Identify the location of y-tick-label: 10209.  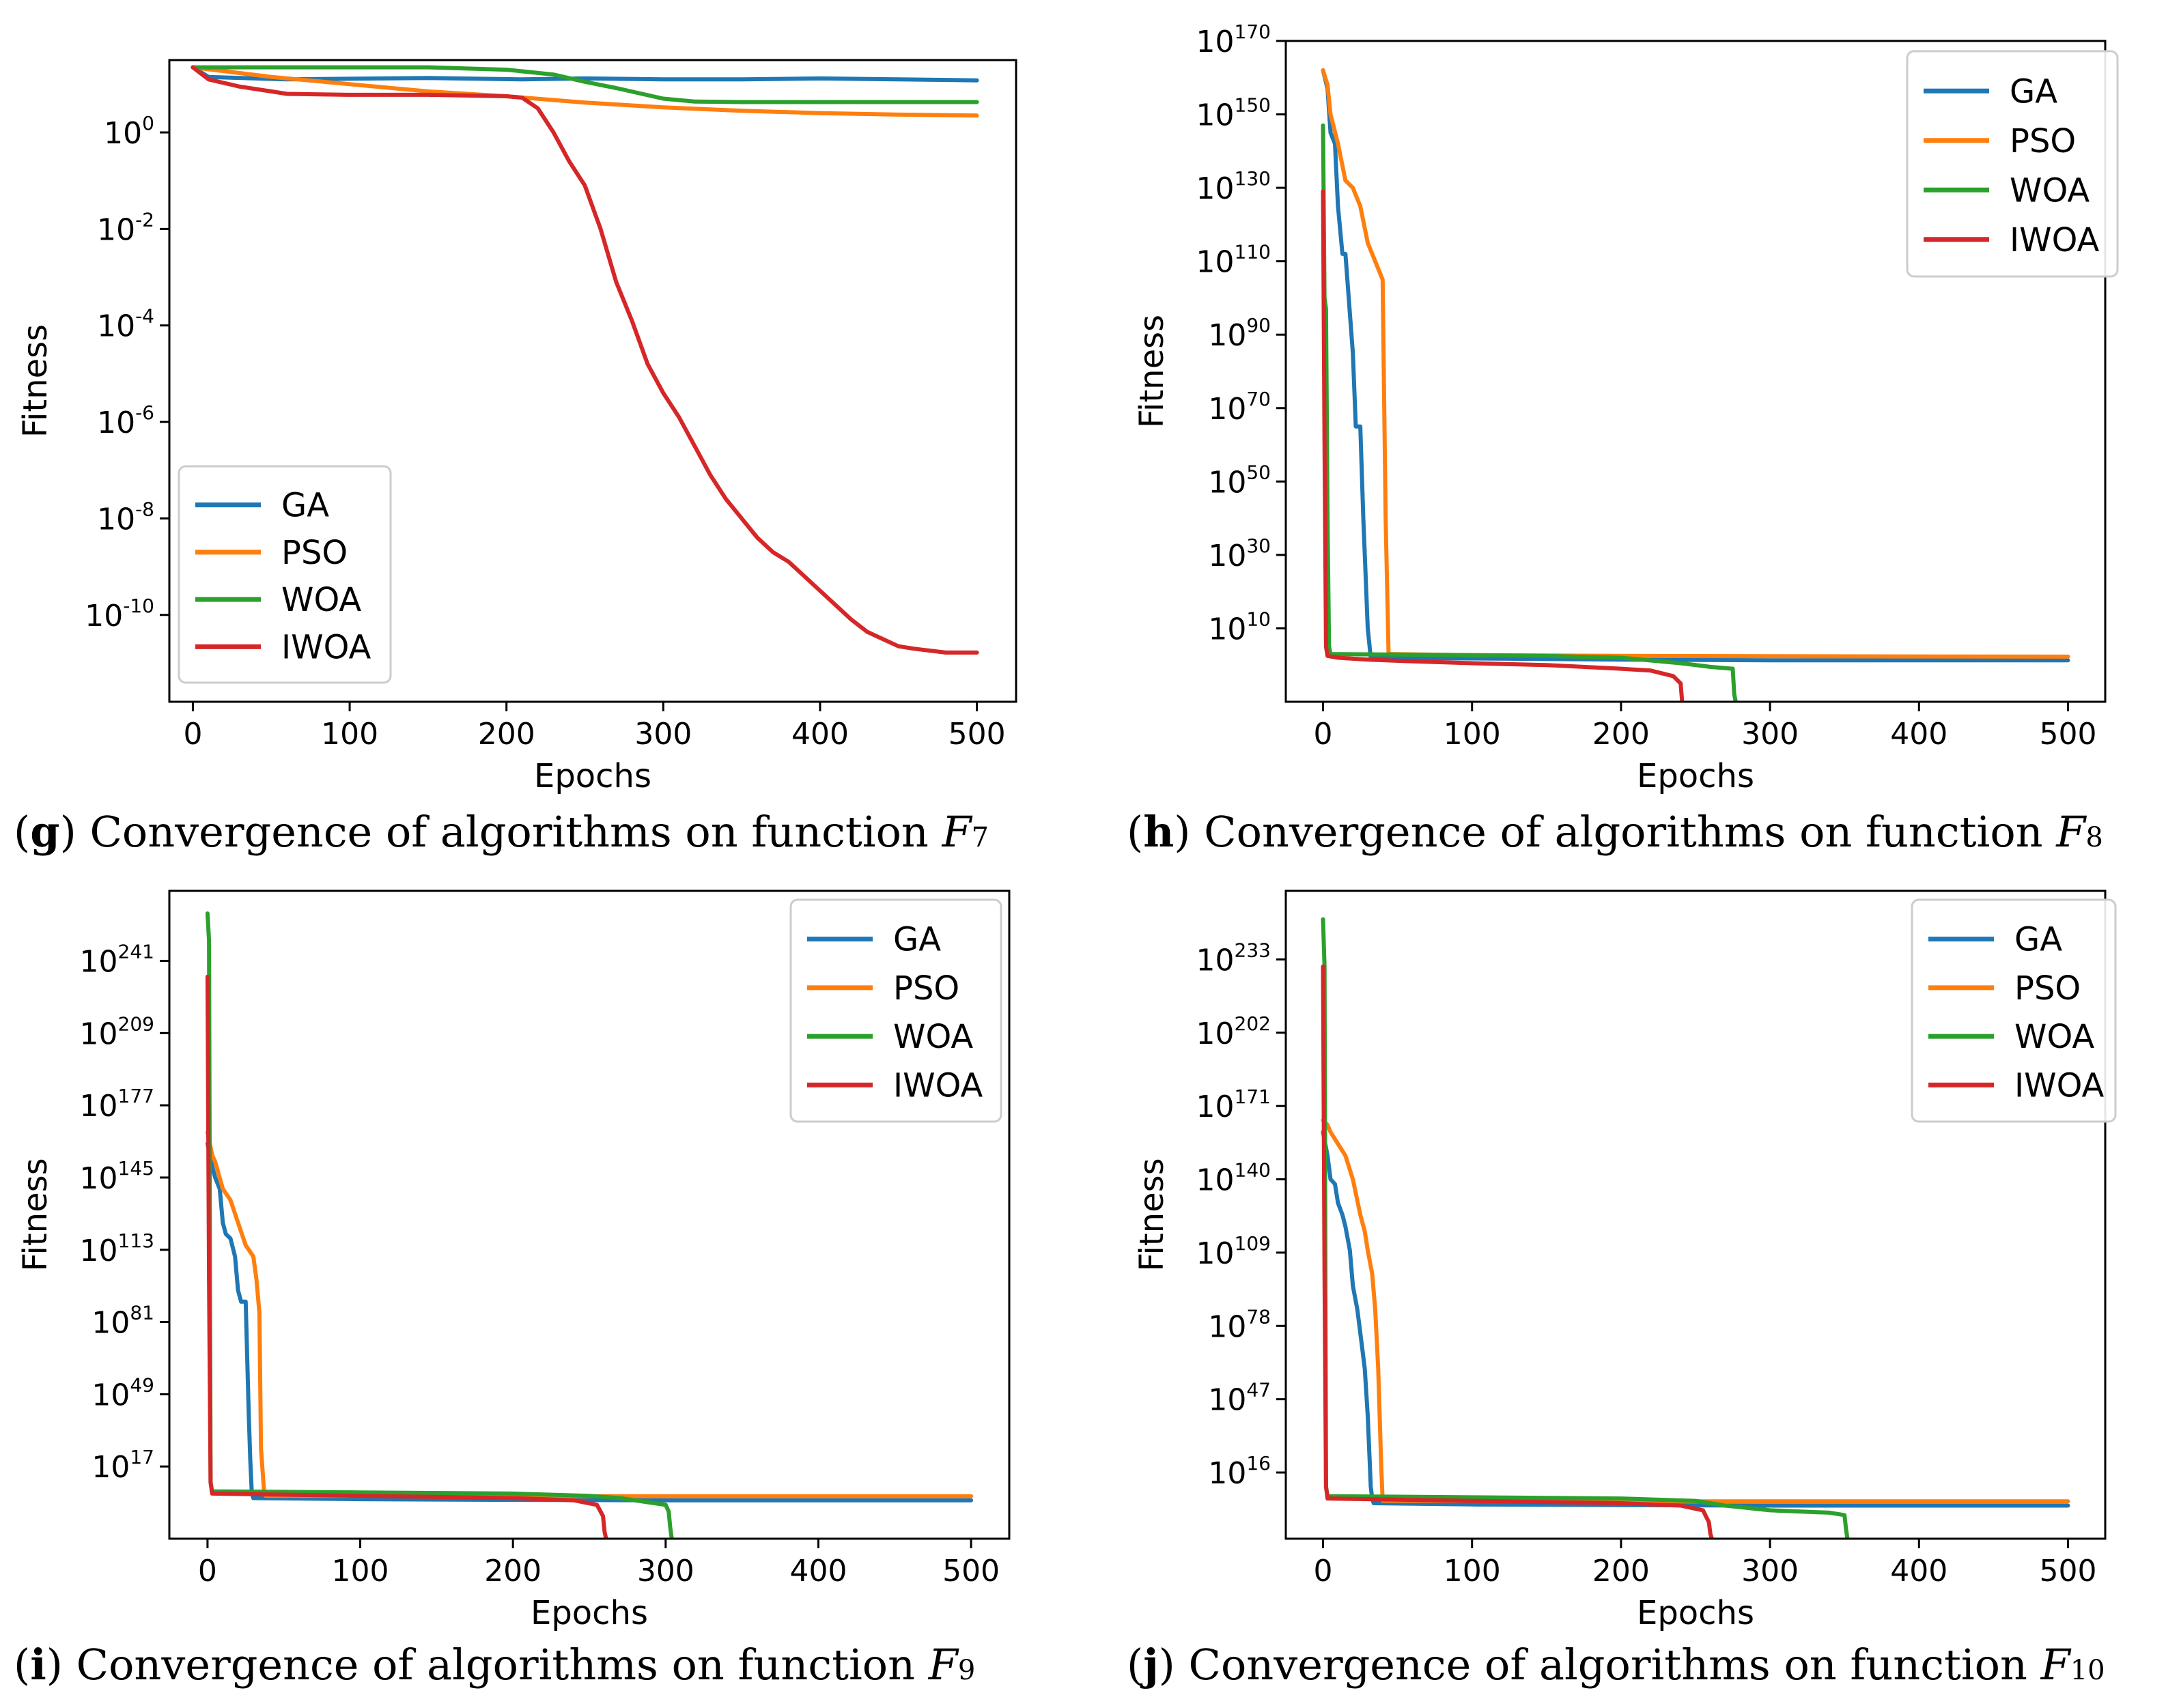
(117, 1031).